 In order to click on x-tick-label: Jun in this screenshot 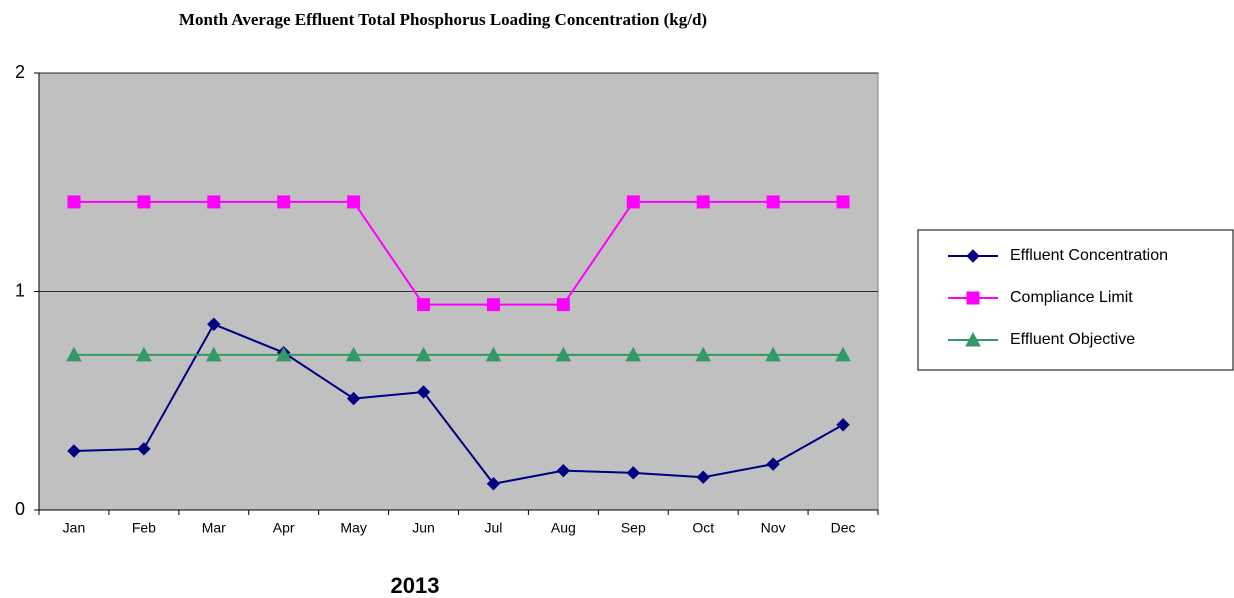, I will do `click(423, 528)`.